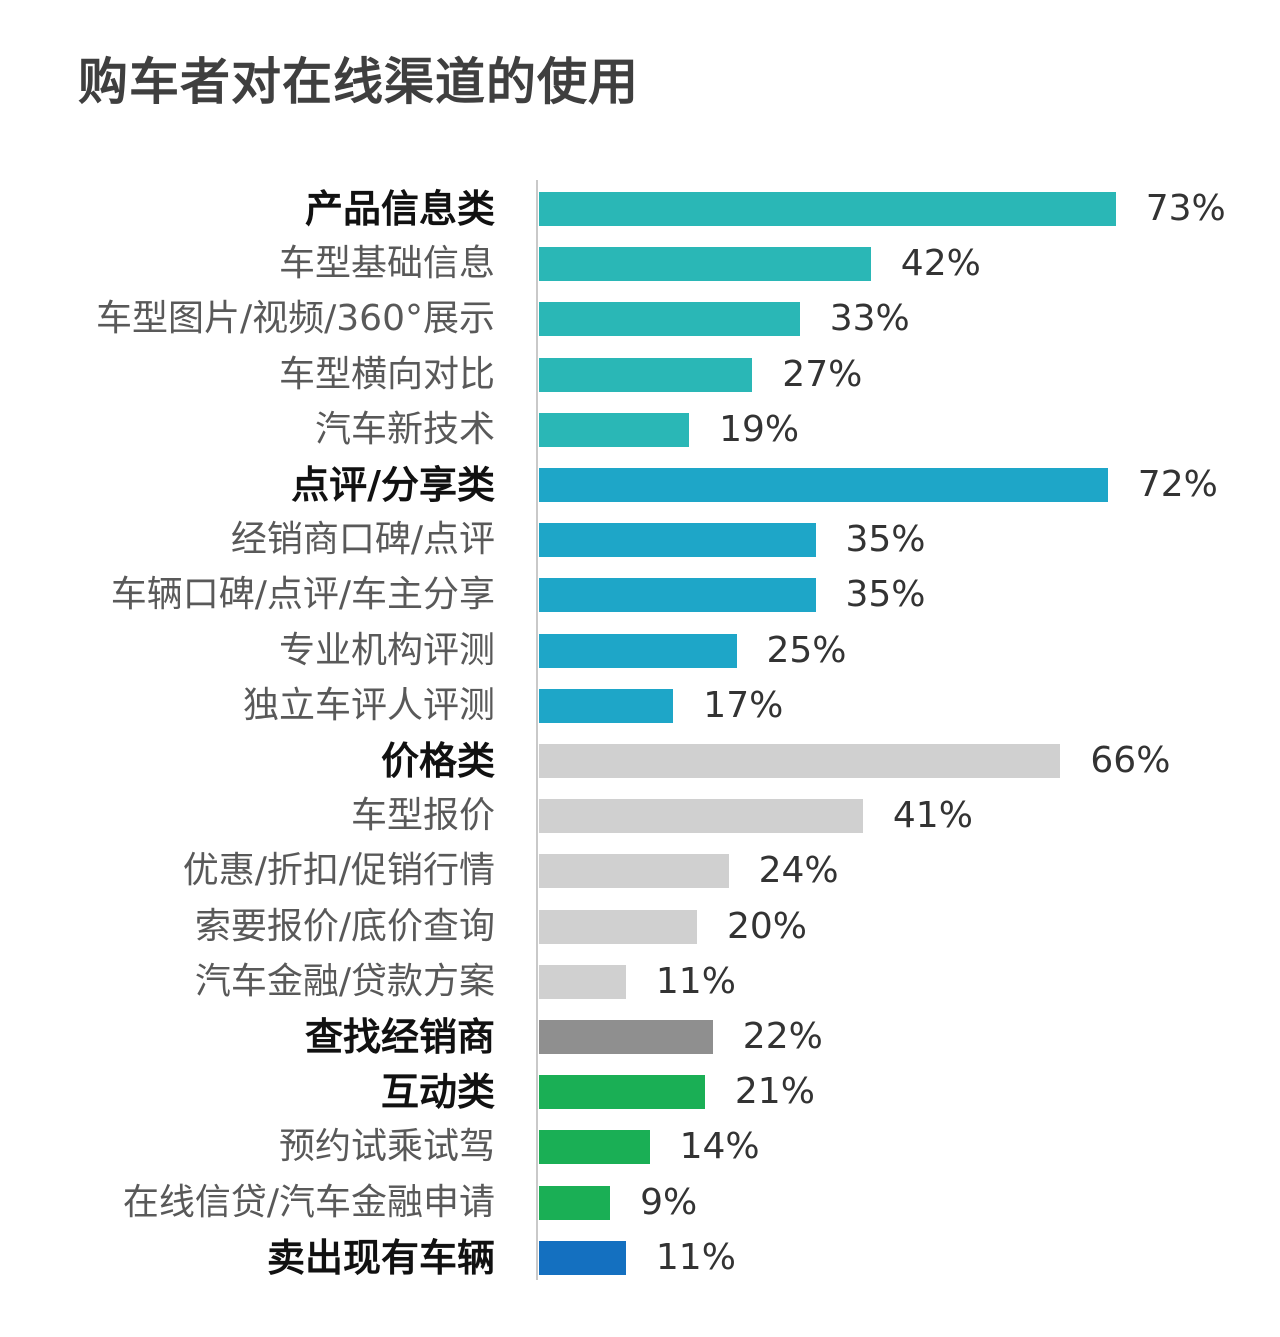 The height and width of the screenshot is (1337, 1280). What do you see at coordinates (399, 209) in the screenshot?
I see `category-label: 产品信息类` at bounding box center [399, 209].